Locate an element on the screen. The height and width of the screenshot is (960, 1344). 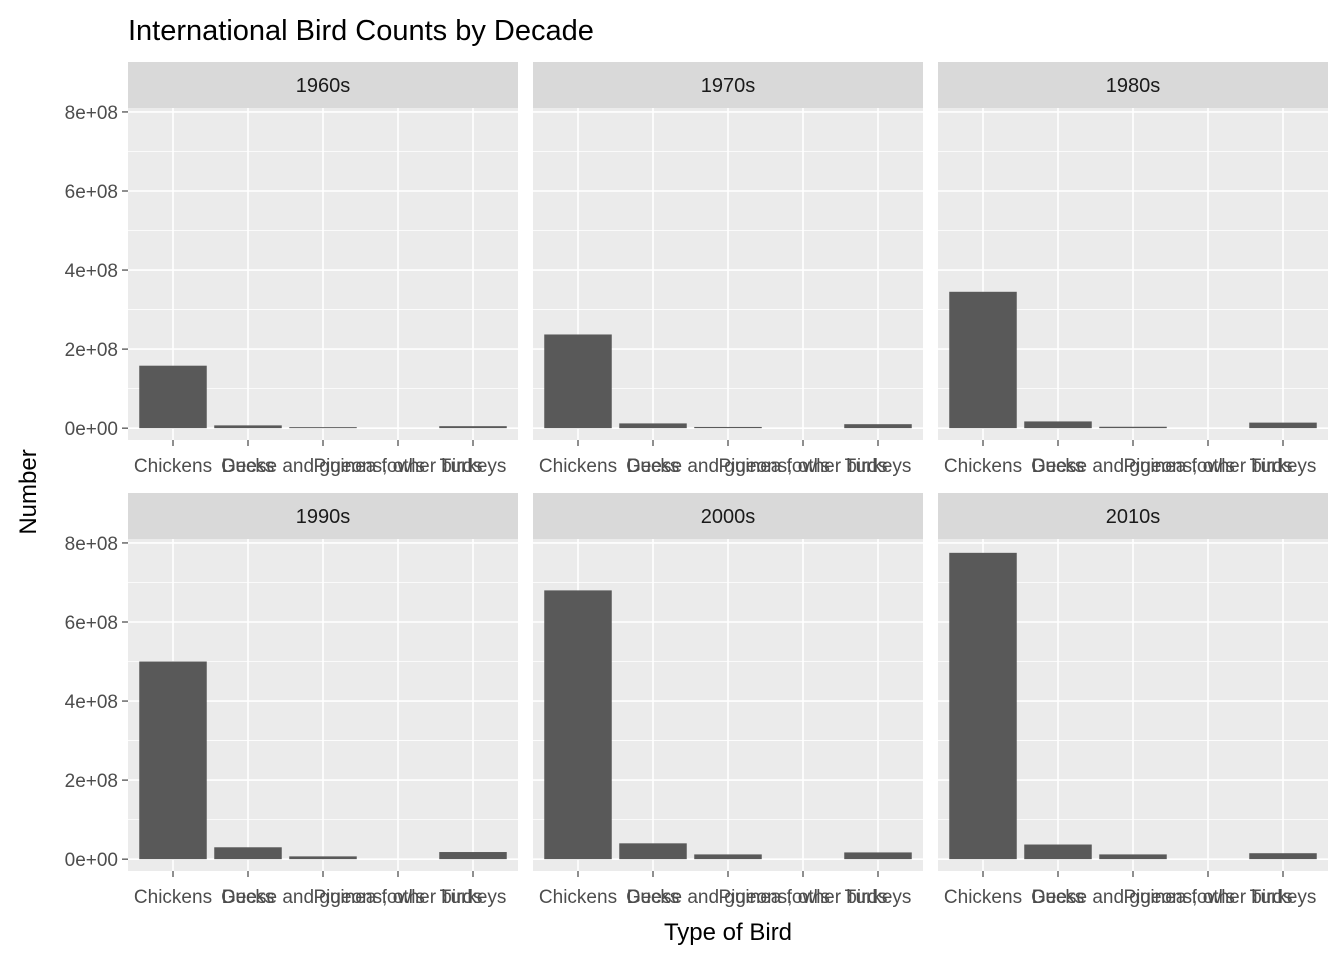
facet-strip-label: 1990s is located at coordinates (323, 517).